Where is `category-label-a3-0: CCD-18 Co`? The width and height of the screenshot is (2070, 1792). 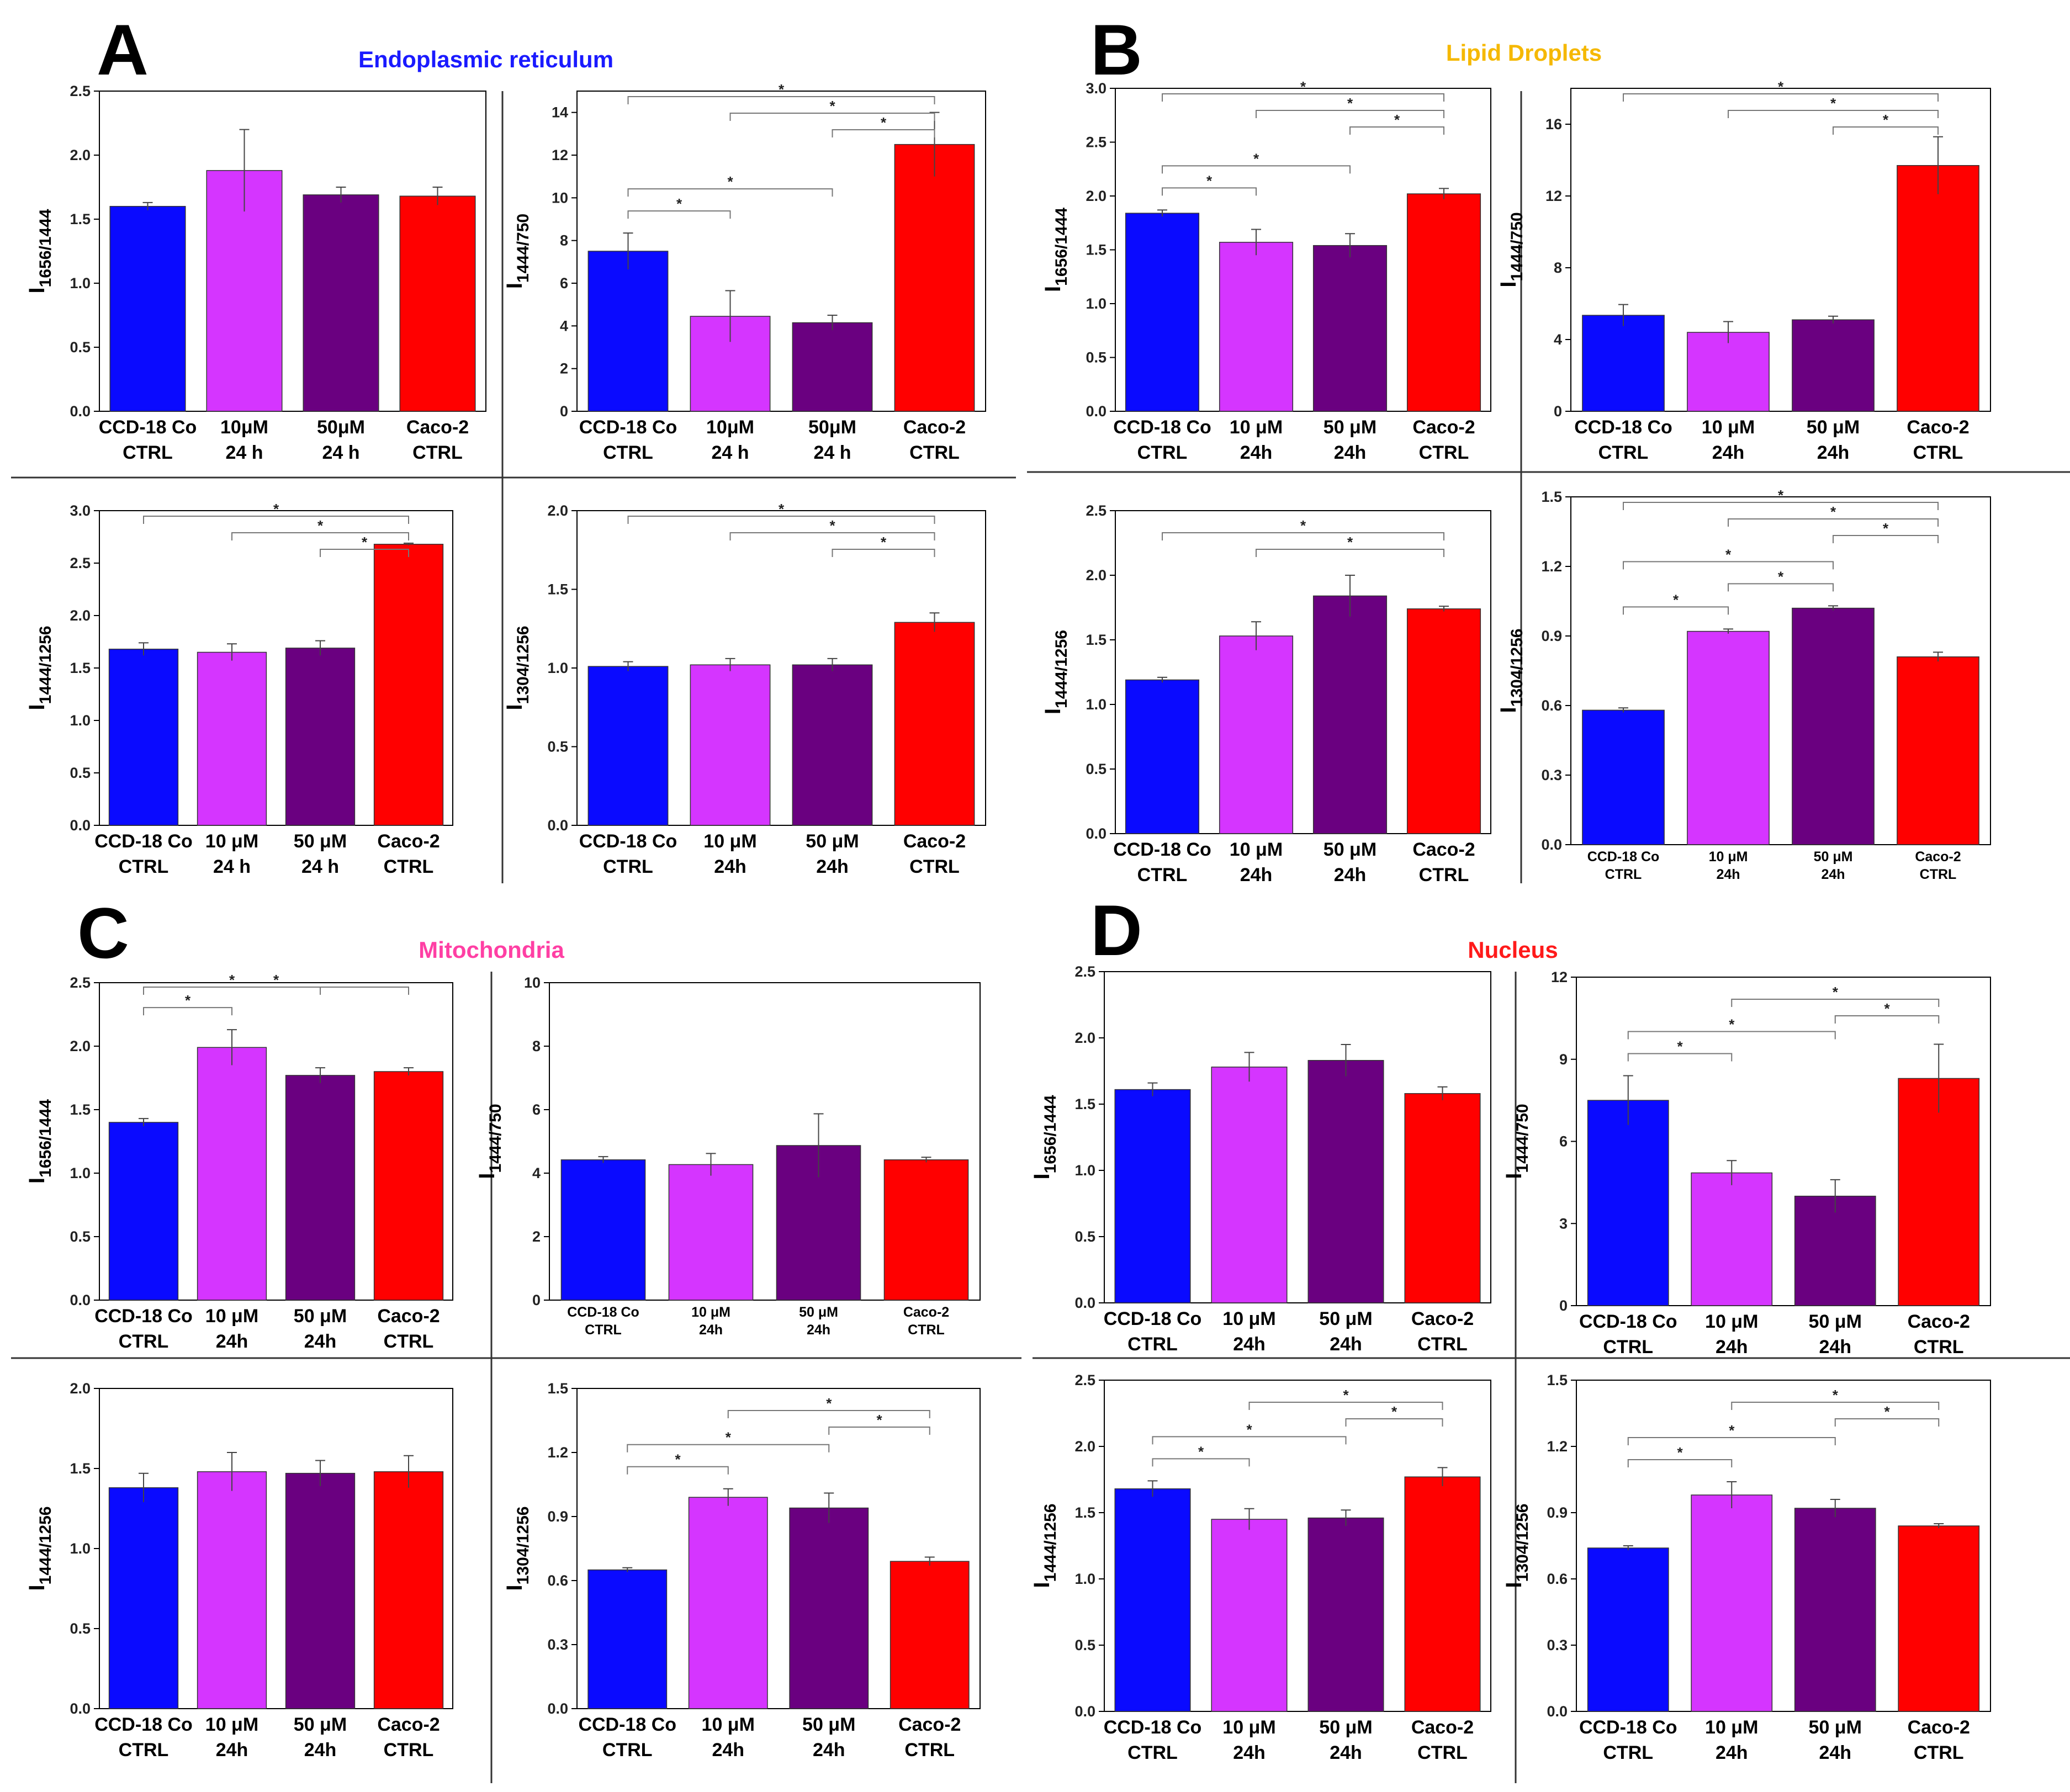 category-label-a3-0: CCD-18 Co is located at coordinates (143, 841).